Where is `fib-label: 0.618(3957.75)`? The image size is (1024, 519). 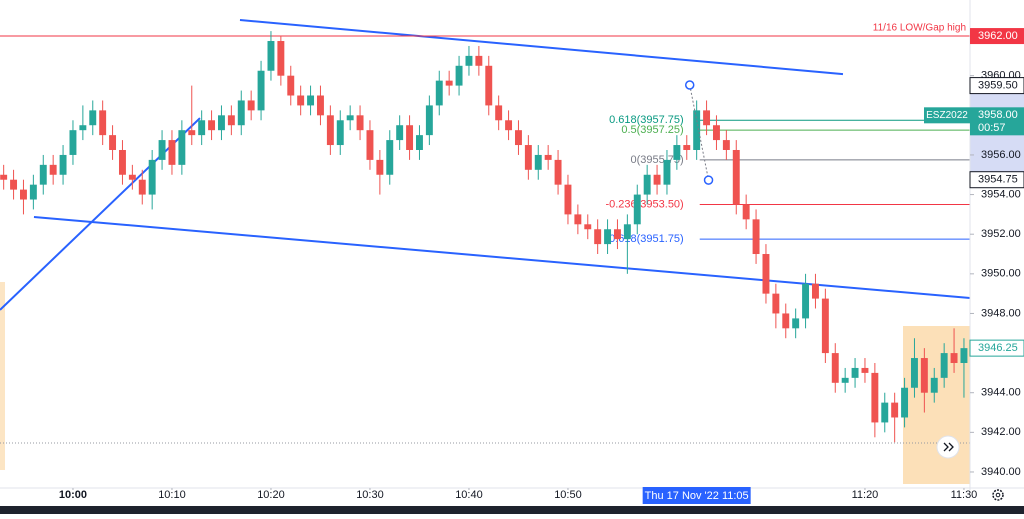 fib-label: 0.618(3957.75) is located at coordinates (646, 120).